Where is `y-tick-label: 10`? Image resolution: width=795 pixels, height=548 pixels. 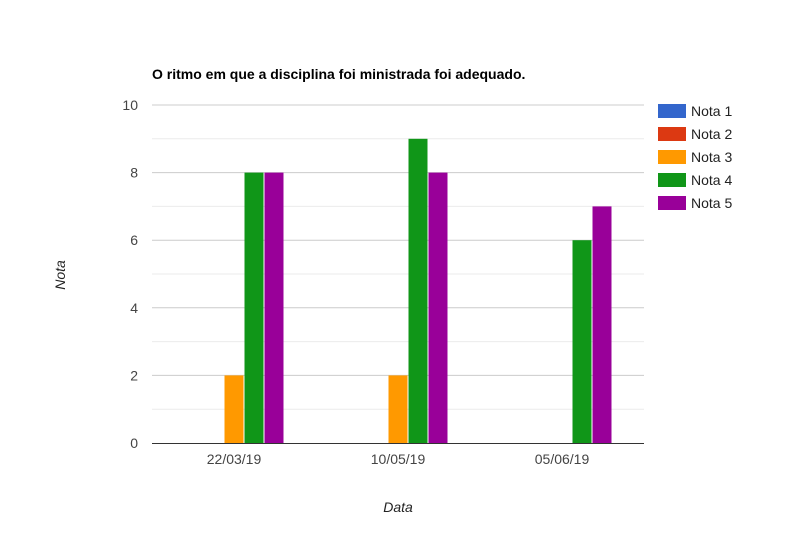 y-tick-label: 10 is located at coordinates (130, 105).